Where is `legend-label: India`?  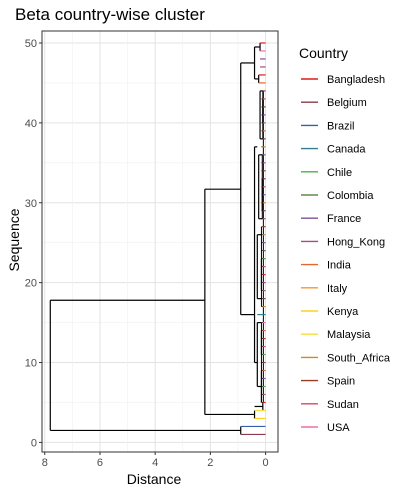
legend-label: India is located at coordinates (339, 266).